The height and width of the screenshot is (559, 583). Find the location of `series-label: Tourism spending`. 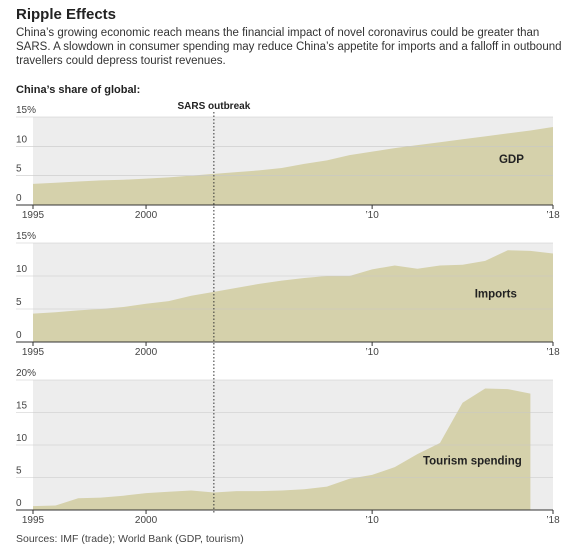

series-label: Tourism spending is located at coordinates (472, 462).